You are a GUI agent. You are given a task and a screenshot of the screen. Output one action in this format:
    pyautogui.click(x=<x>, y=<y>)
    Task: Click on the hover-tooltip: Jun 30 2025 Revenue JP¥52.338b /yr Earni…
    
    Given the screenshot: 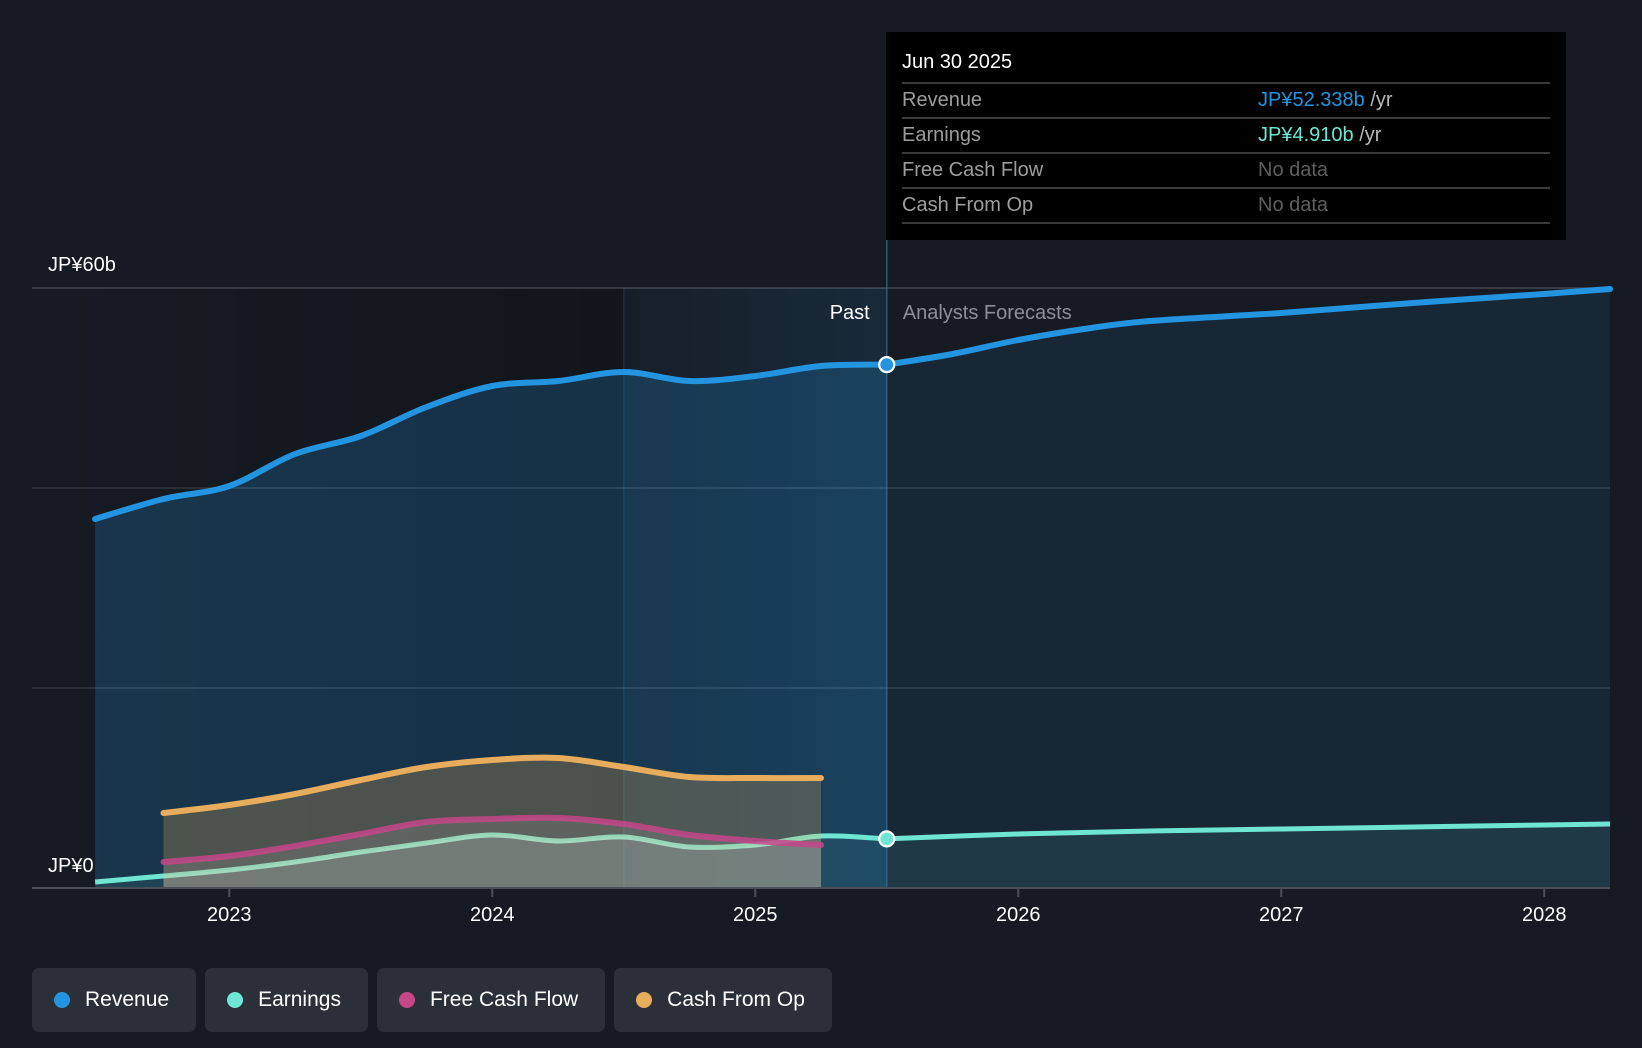 What is the action you would take?
    pyautogui.click(x=1226, y=136)
    